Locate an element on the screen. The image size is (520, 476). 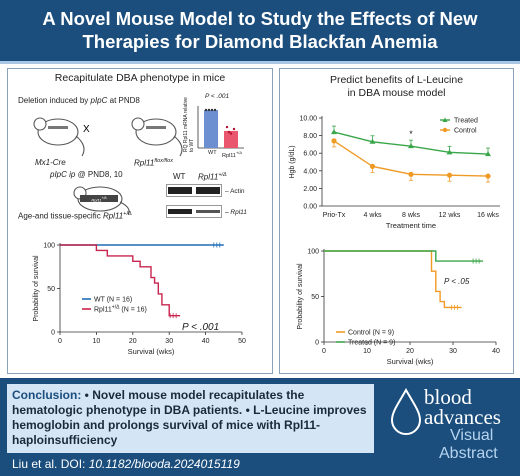
western-band-rpl11-wt is located at coordinates (180, 211).